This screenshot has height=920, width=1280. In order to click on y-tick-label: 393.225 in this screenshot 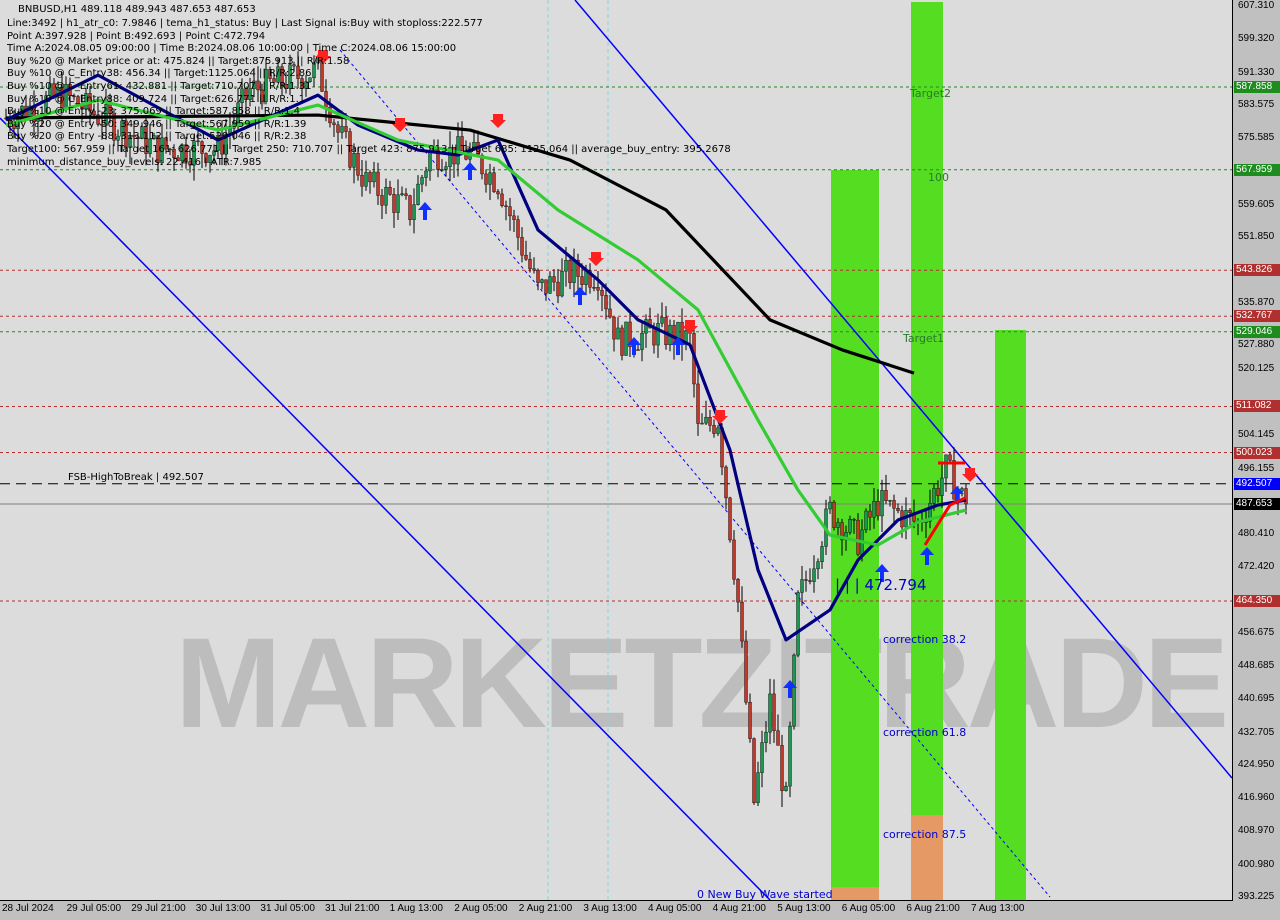, I will do `click(1256, 896)`.